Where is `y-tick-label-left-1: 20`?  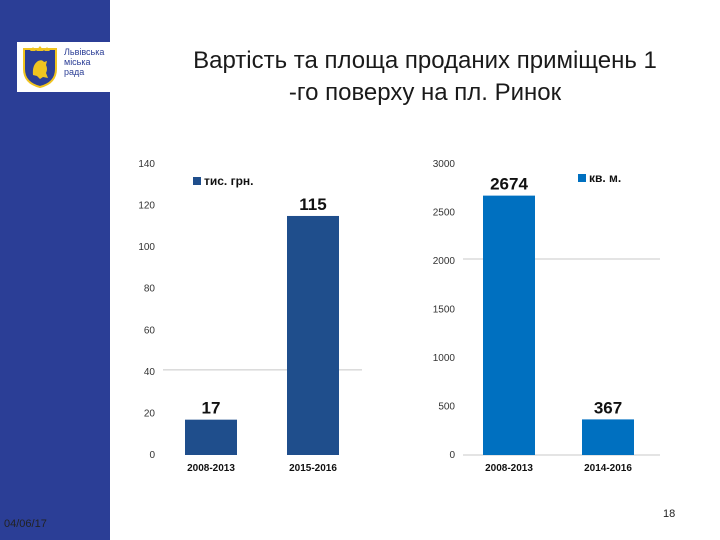 y-tick-label-left-1: 20 is located at coordinates (150, 413).